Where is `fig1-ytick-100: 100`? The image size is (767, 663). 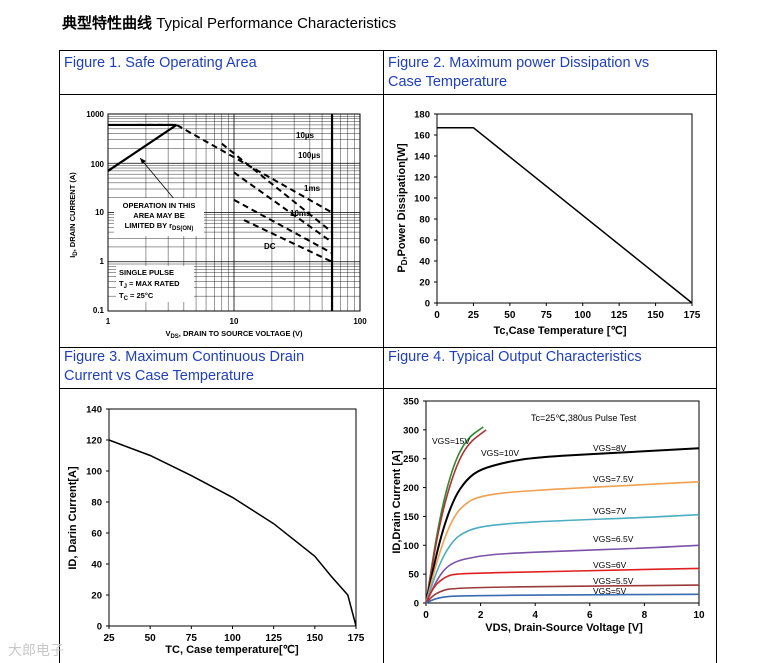
fig1-ytick-100: 100 is located at coordinates (98, 164).